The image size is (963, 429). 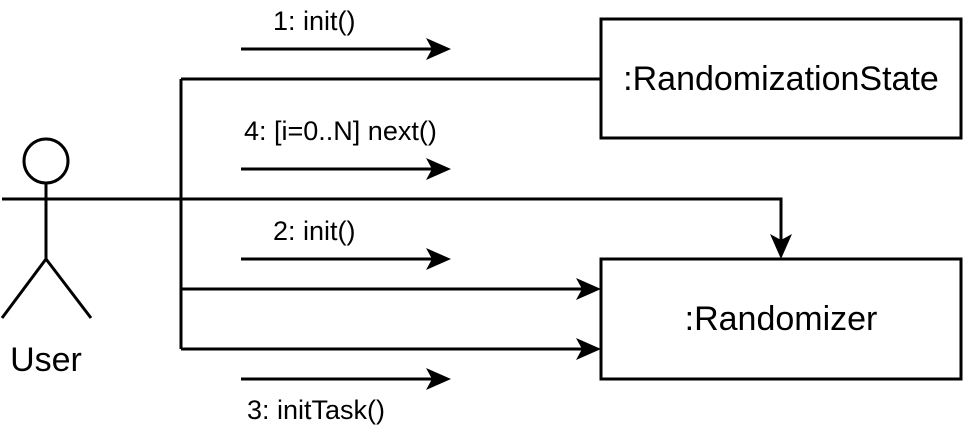 I want to click on randomizer-label: :Randomizer, so click(x=781, y=319).